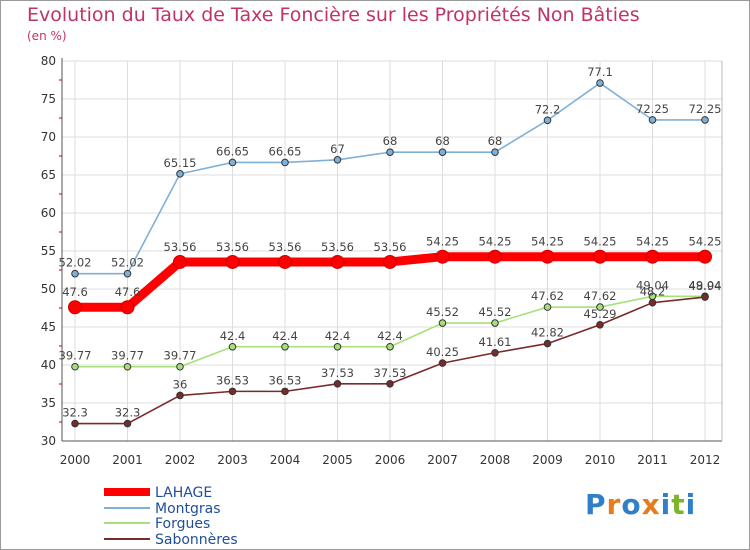  I want to click on x-tick-label: 2006, so click(390, 460).